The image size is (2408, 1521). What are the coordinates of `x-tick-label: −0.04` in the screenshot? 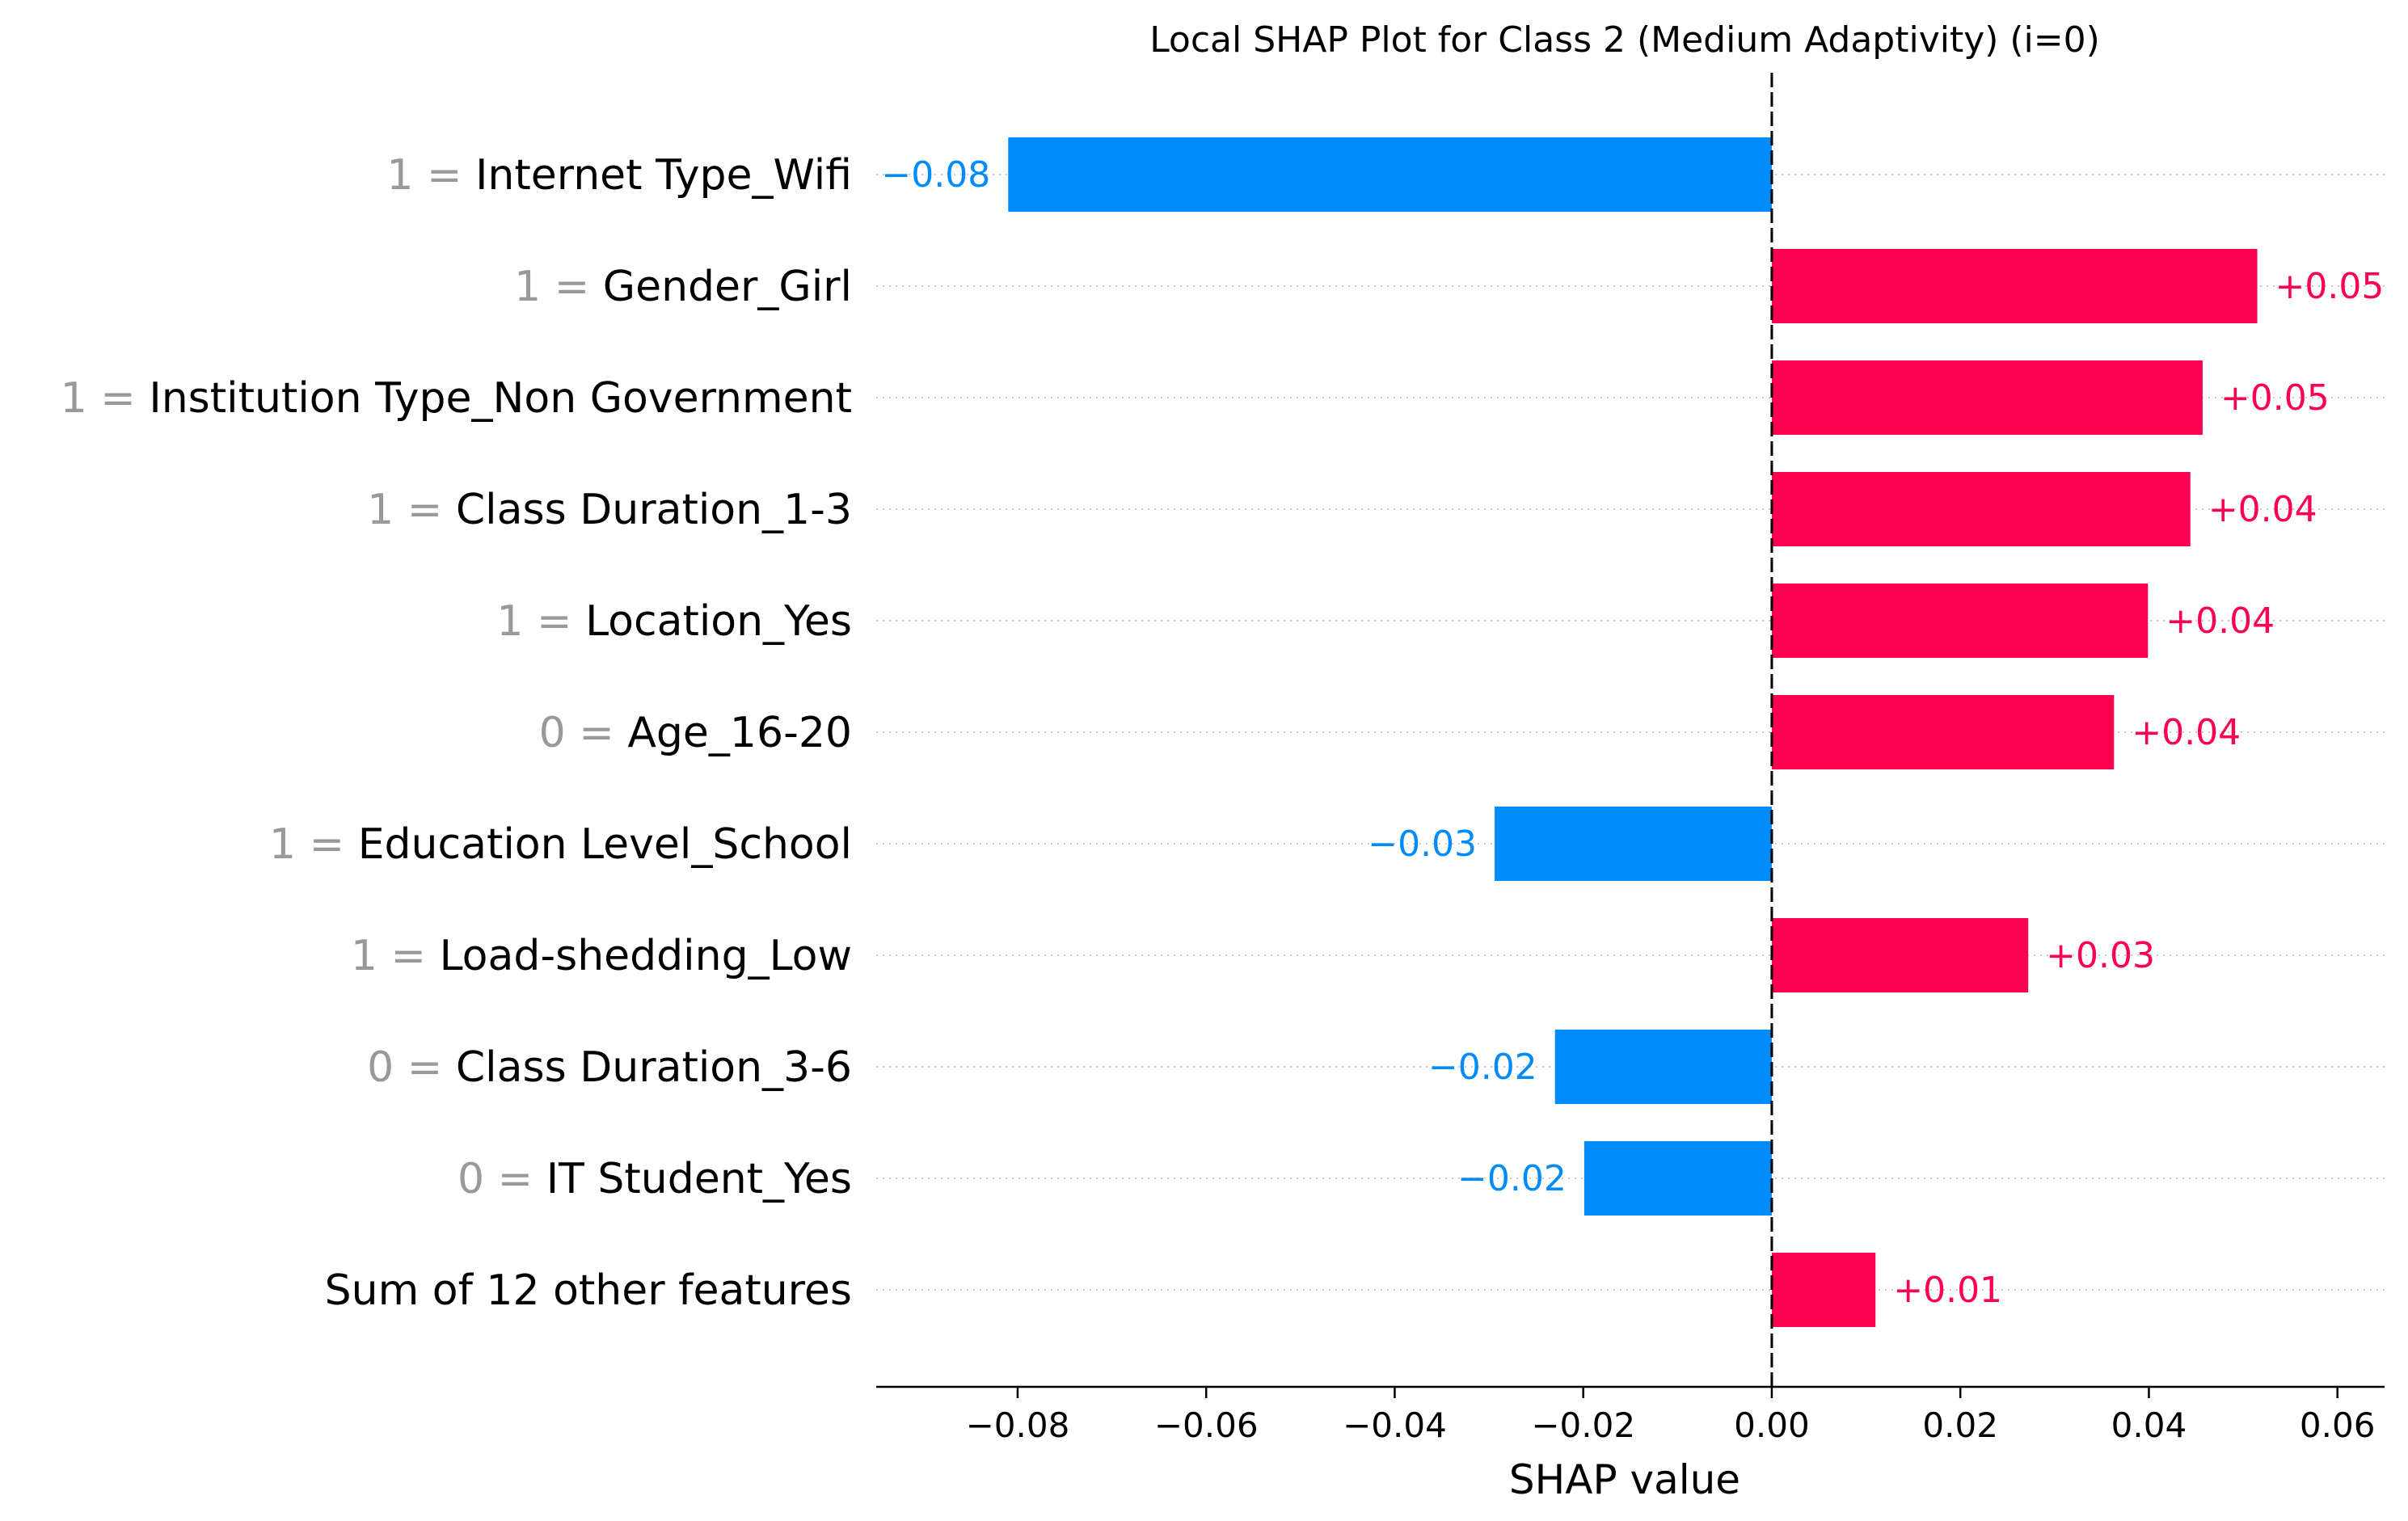 It's located at (1395, 1425).